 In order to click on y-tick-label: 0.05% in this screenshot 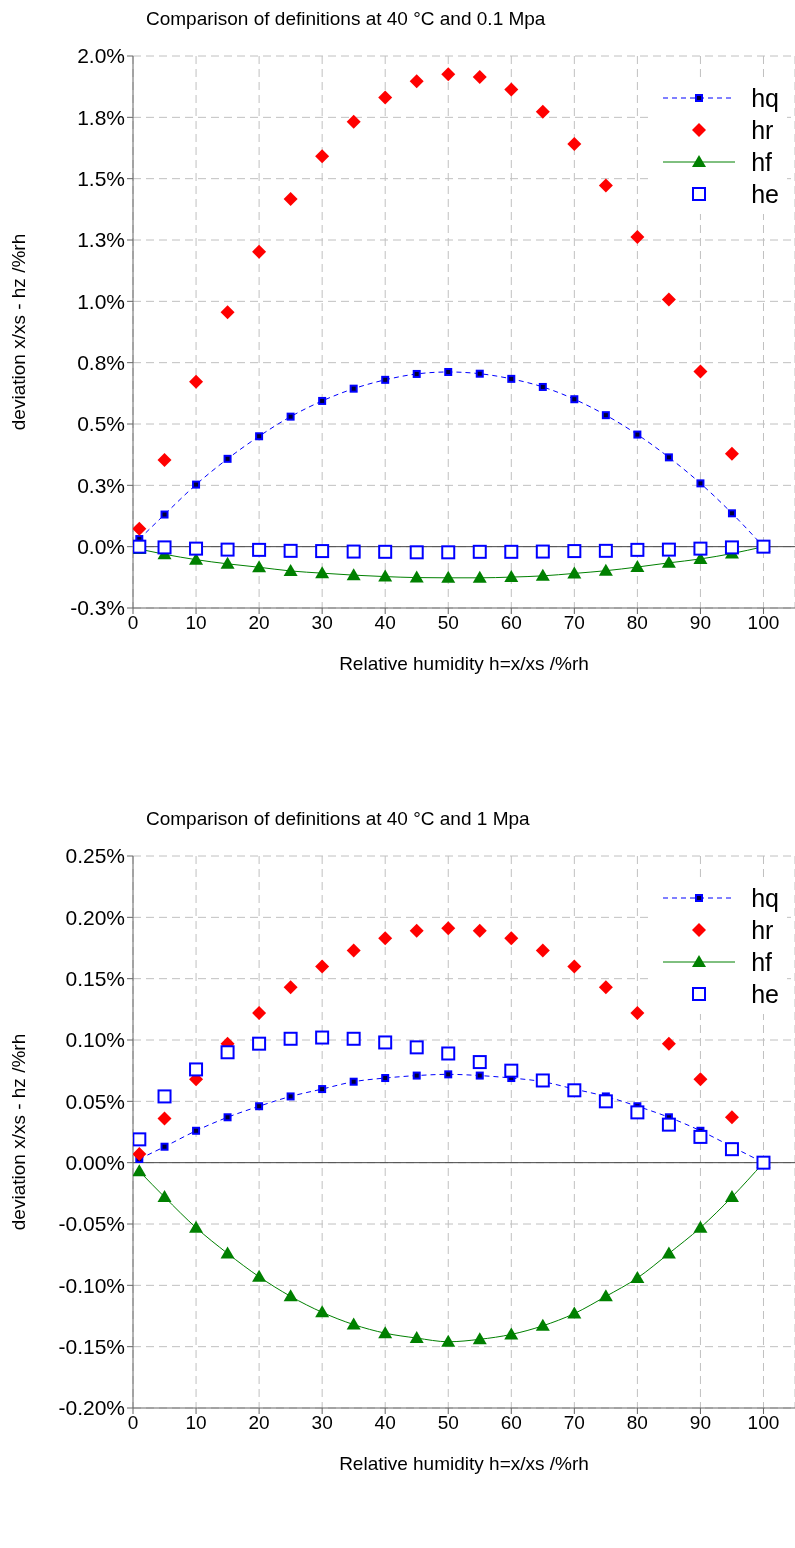, I will do `click(95, 1101)`.